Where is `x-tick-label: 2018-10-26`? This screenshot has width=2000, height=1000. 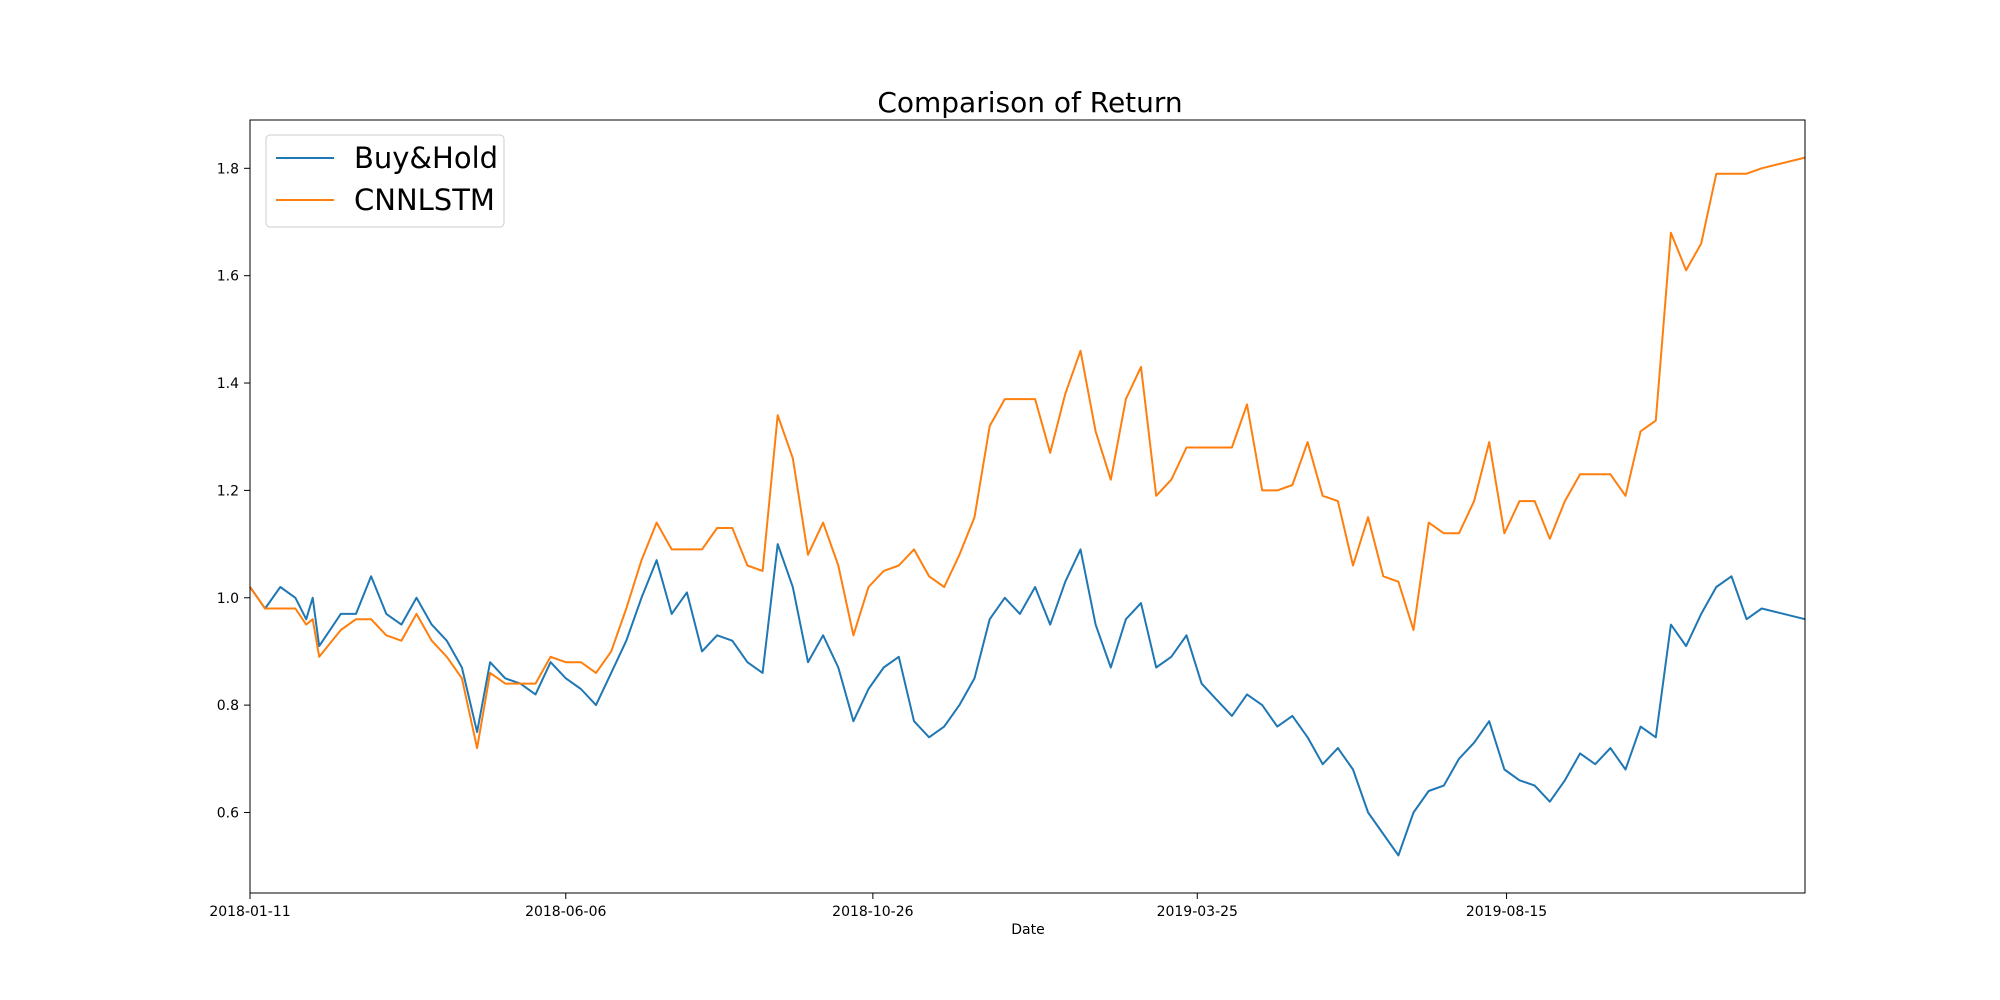 x-tick-label: 2018-10-26 is located at coordinates (872, 912).